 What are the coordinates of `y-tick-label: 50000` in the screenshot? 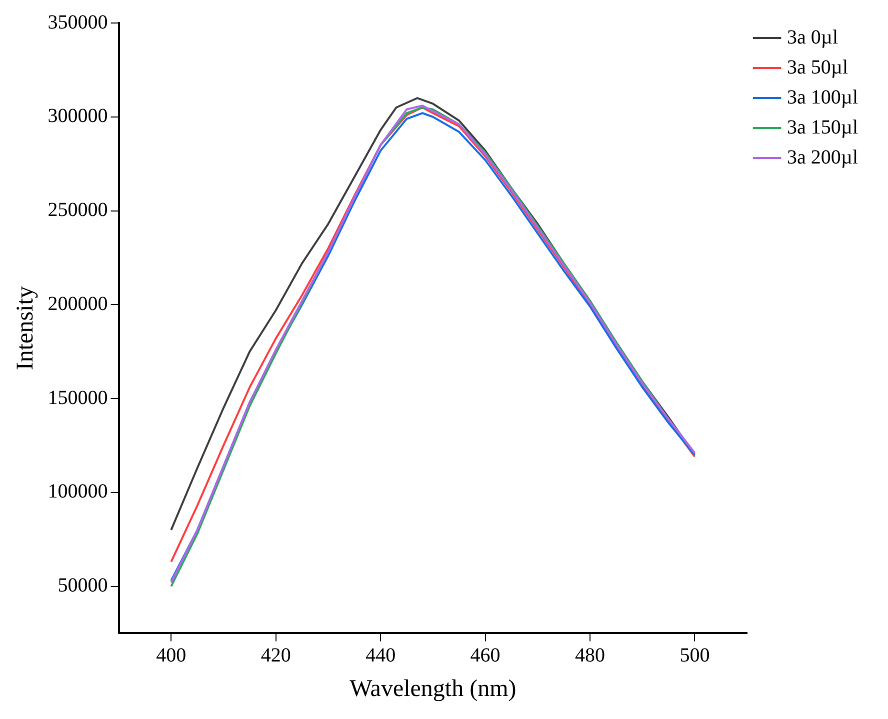 It's located at (83, 585).